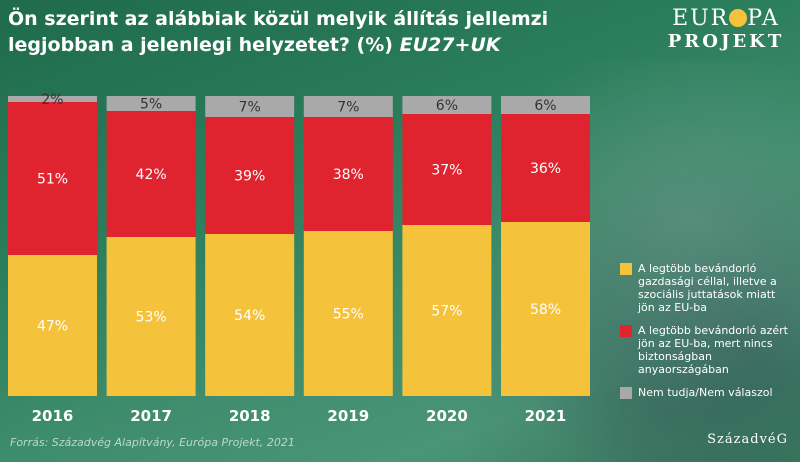 This screenshot has width=800, height=462. Describe the element at coordinates (747, 439) in the screenshot. I see `szazadveg-brand: SzázadvéG` at that location.